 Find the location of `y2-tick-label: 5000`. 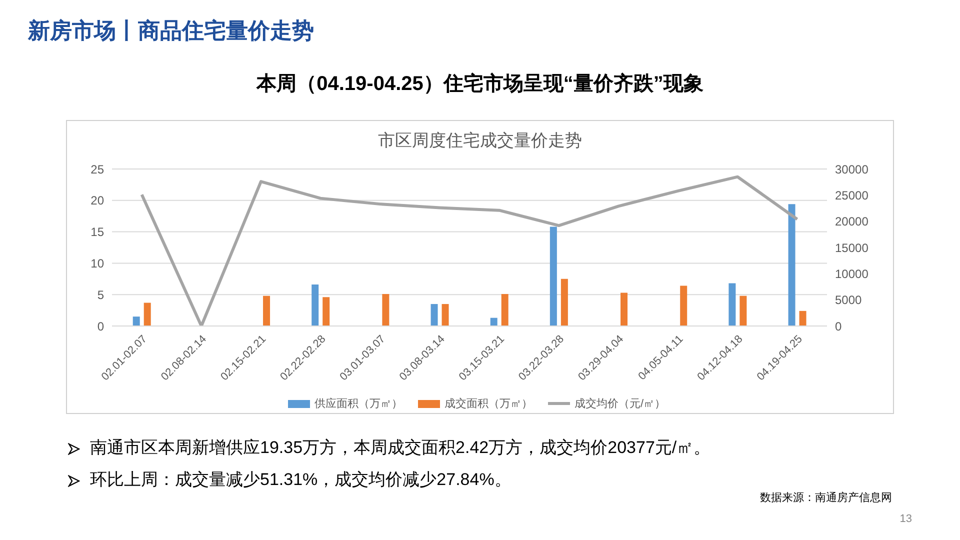

y2-tick-label: 5000 is located at coordinates (848, 300).